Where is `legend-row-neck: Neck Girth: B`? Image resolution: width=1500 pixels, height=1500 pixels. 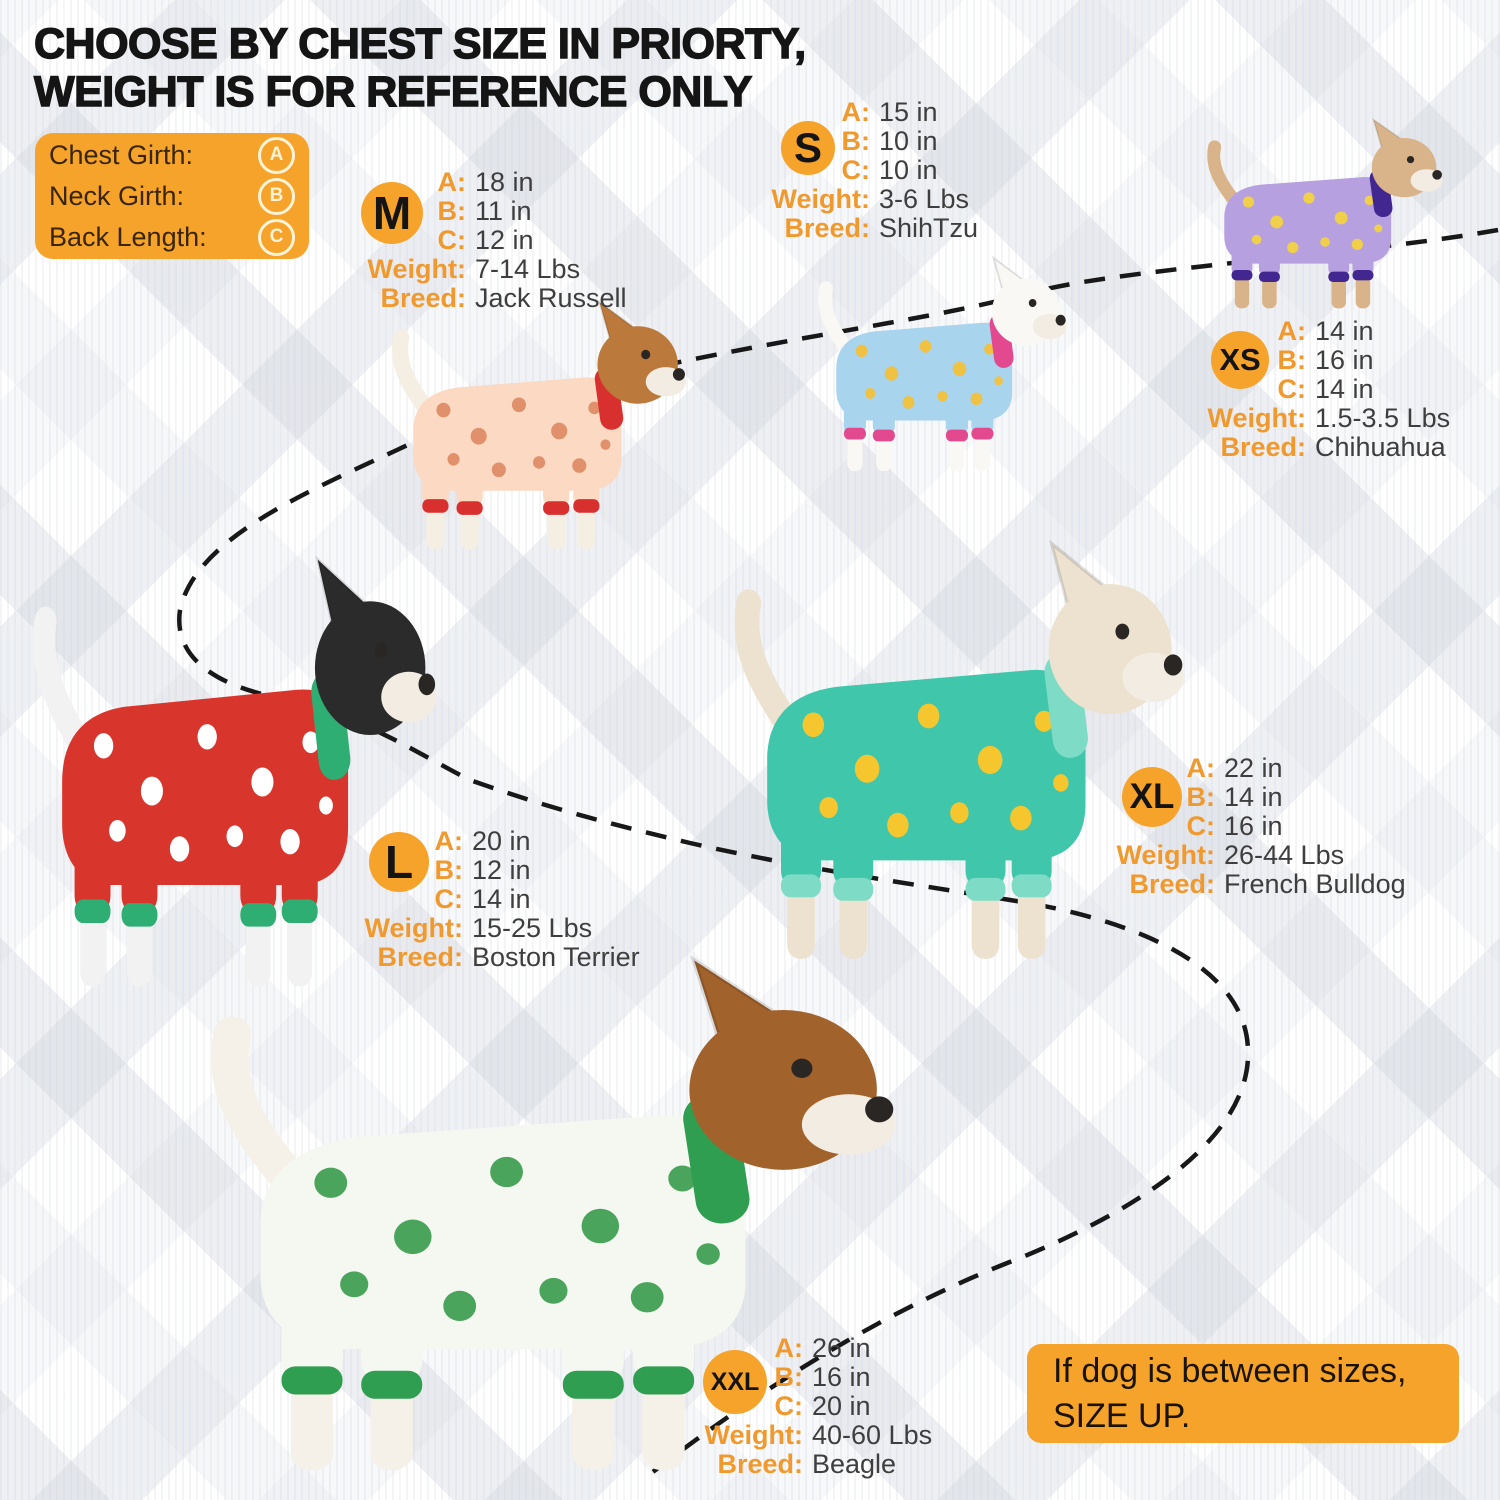 legend-row-neck: Neck Girth: B is located at coordinates (172, 196).